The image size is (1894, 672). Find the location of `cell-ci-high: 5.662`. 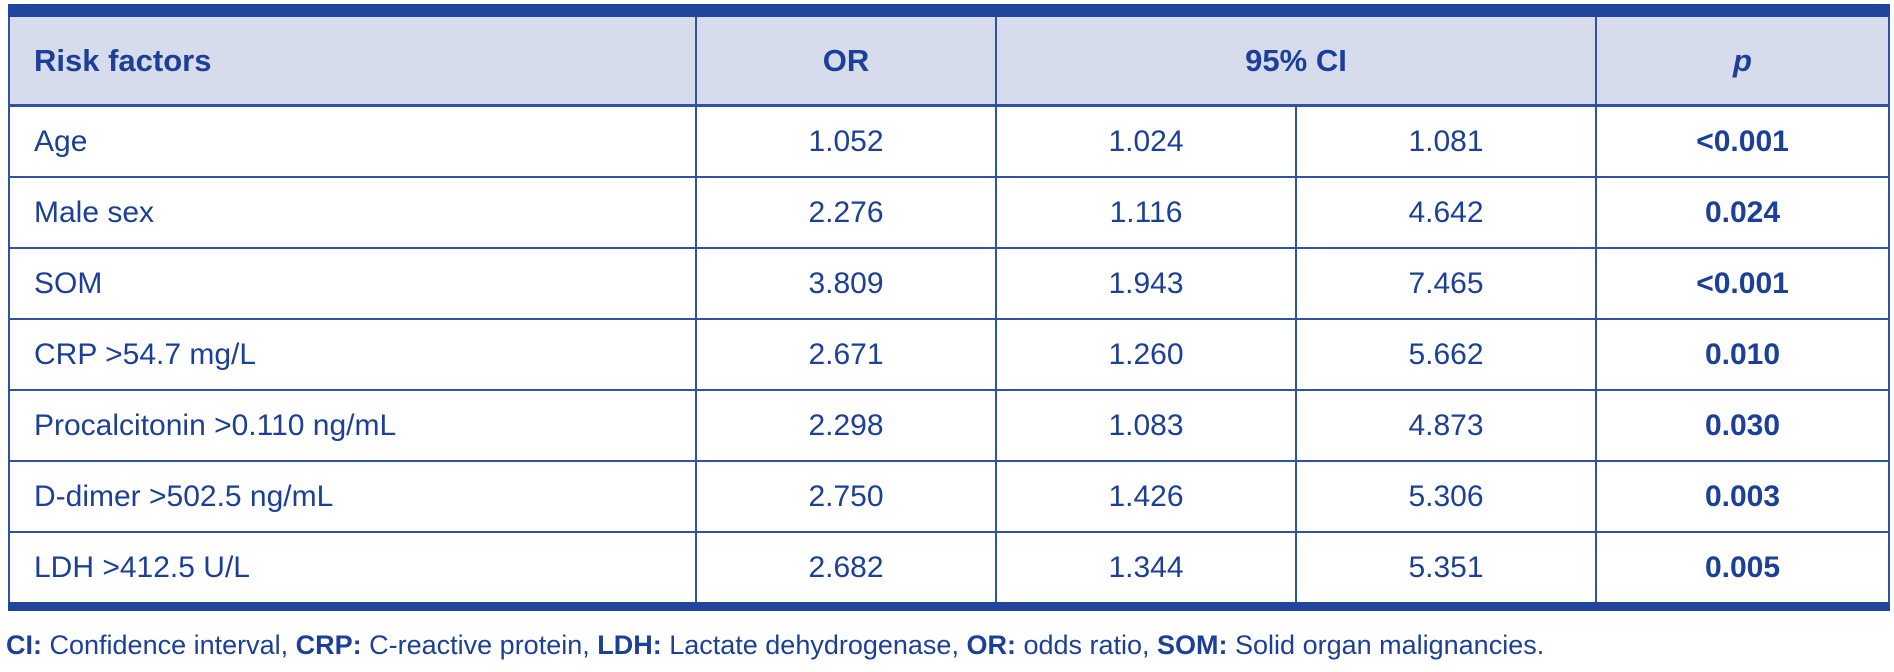

cell-ci-high: 5.662 is located at coordinates (1446, 354).